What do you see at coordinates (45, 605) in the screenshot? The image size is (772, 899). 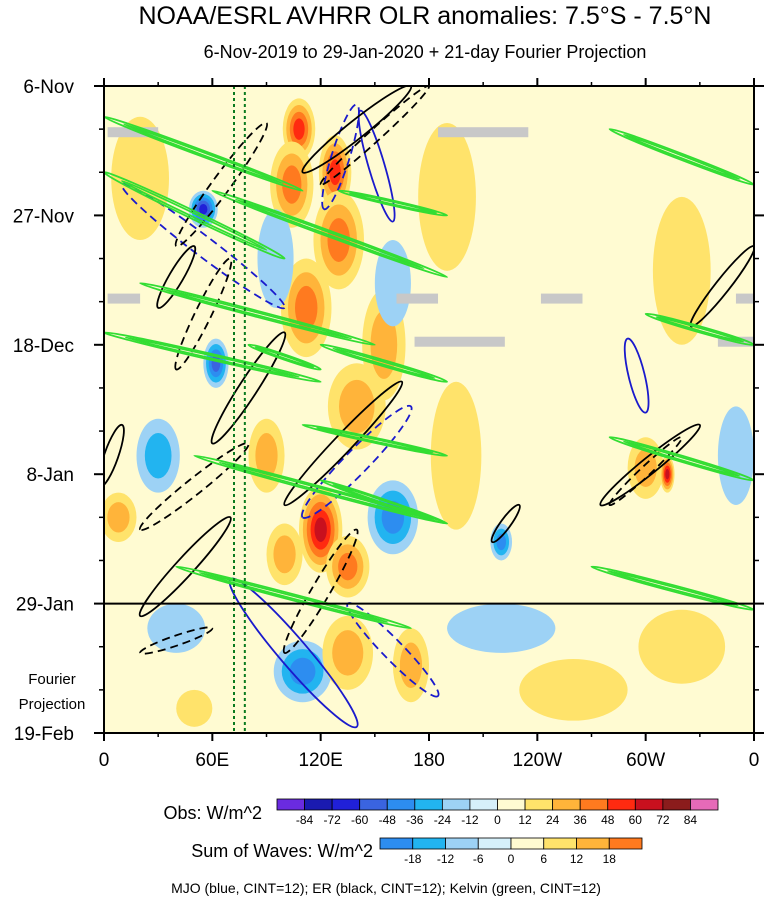 I see `y-tick-label: 29-Jan` at bounding box center [45, 605].